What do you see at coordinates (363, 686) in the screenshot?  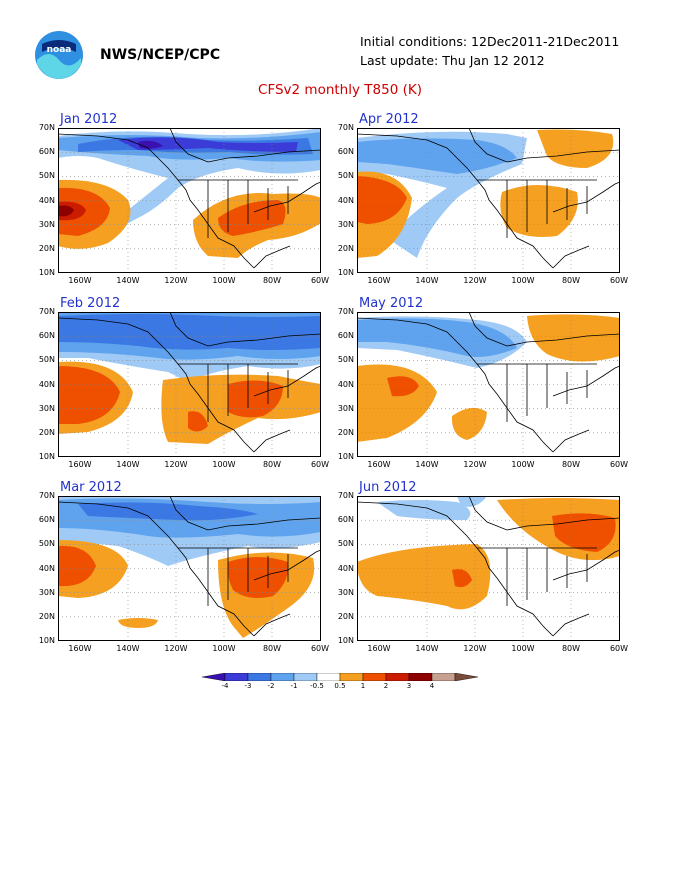 I see `colorbar-label: 1` at bounding box center [363, 686].